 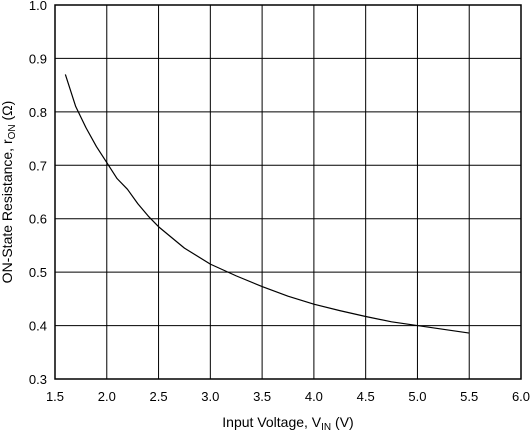 I want to click on y-axis-label-prefix: ON-State Resistance, r, so click(x=7, y=211).